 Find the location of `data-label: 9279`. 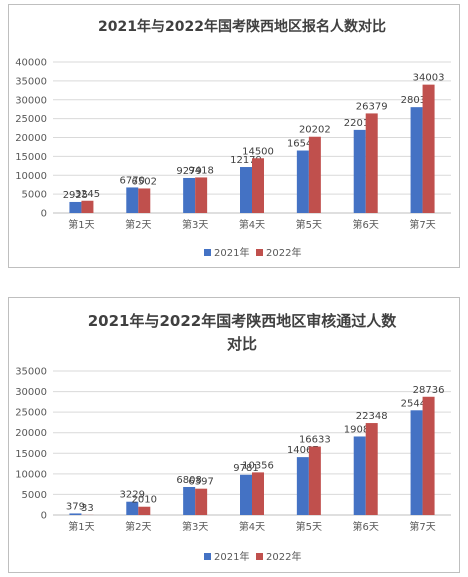

data-label: 9279 is located at coordinates (188, 171).